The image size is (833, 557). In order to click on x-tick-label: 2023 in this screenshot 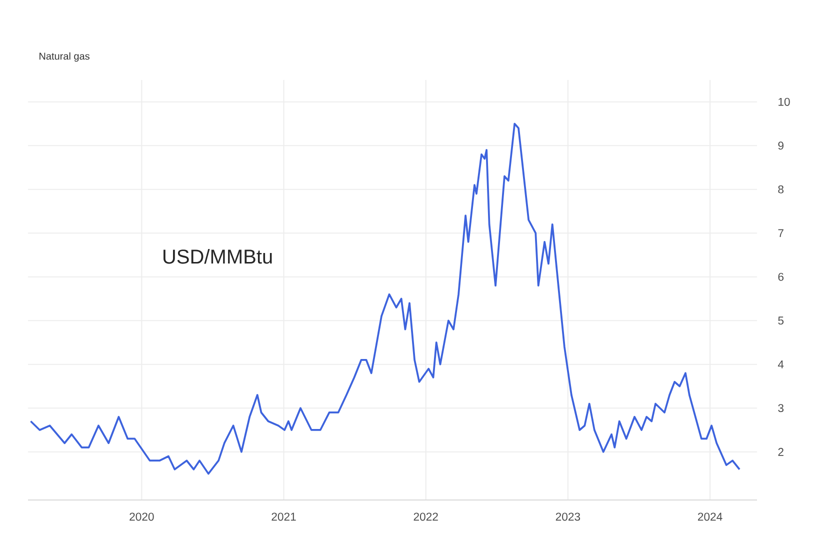, I will do `click(568, 516)`.